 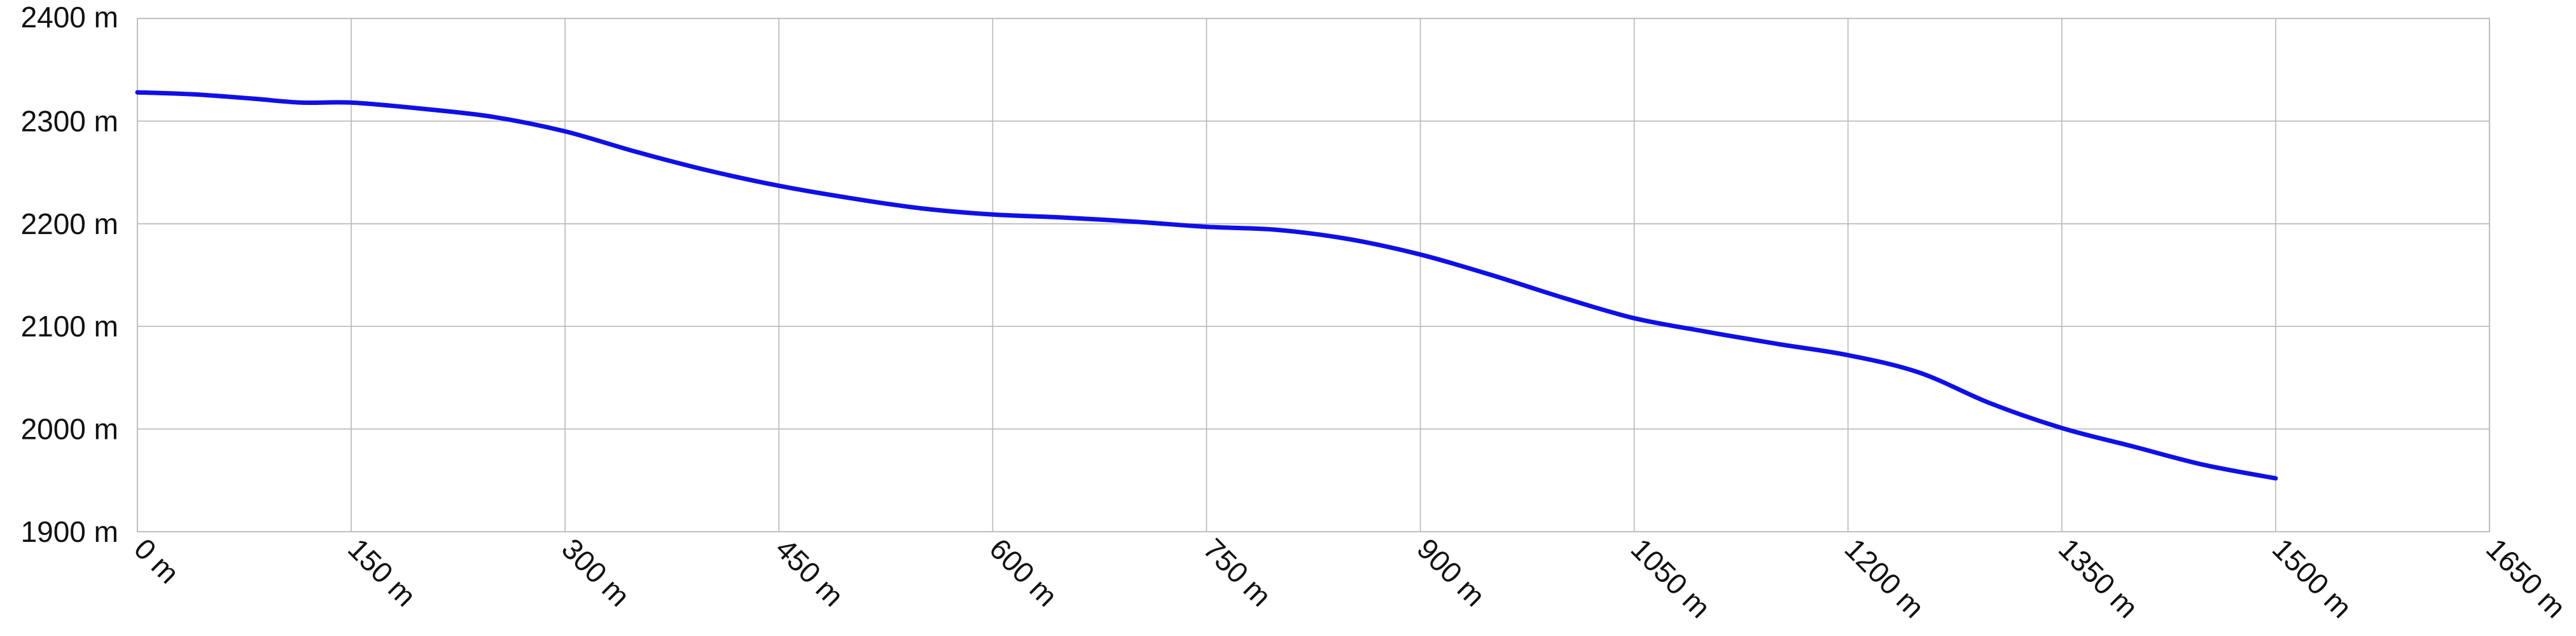 I want to click on x-tick-label: 1200 m, so click(x=1885, y=578).